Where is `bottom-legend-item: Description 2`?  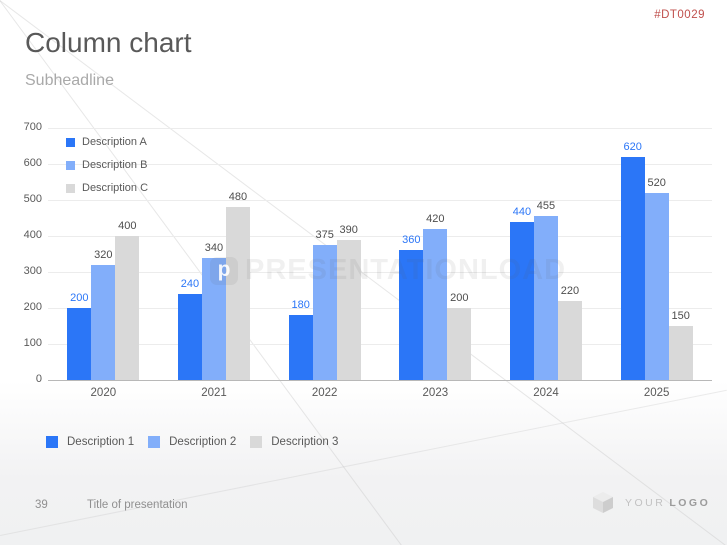 bottom-legend-item: Description 2 is located at coordinates (192, 442).